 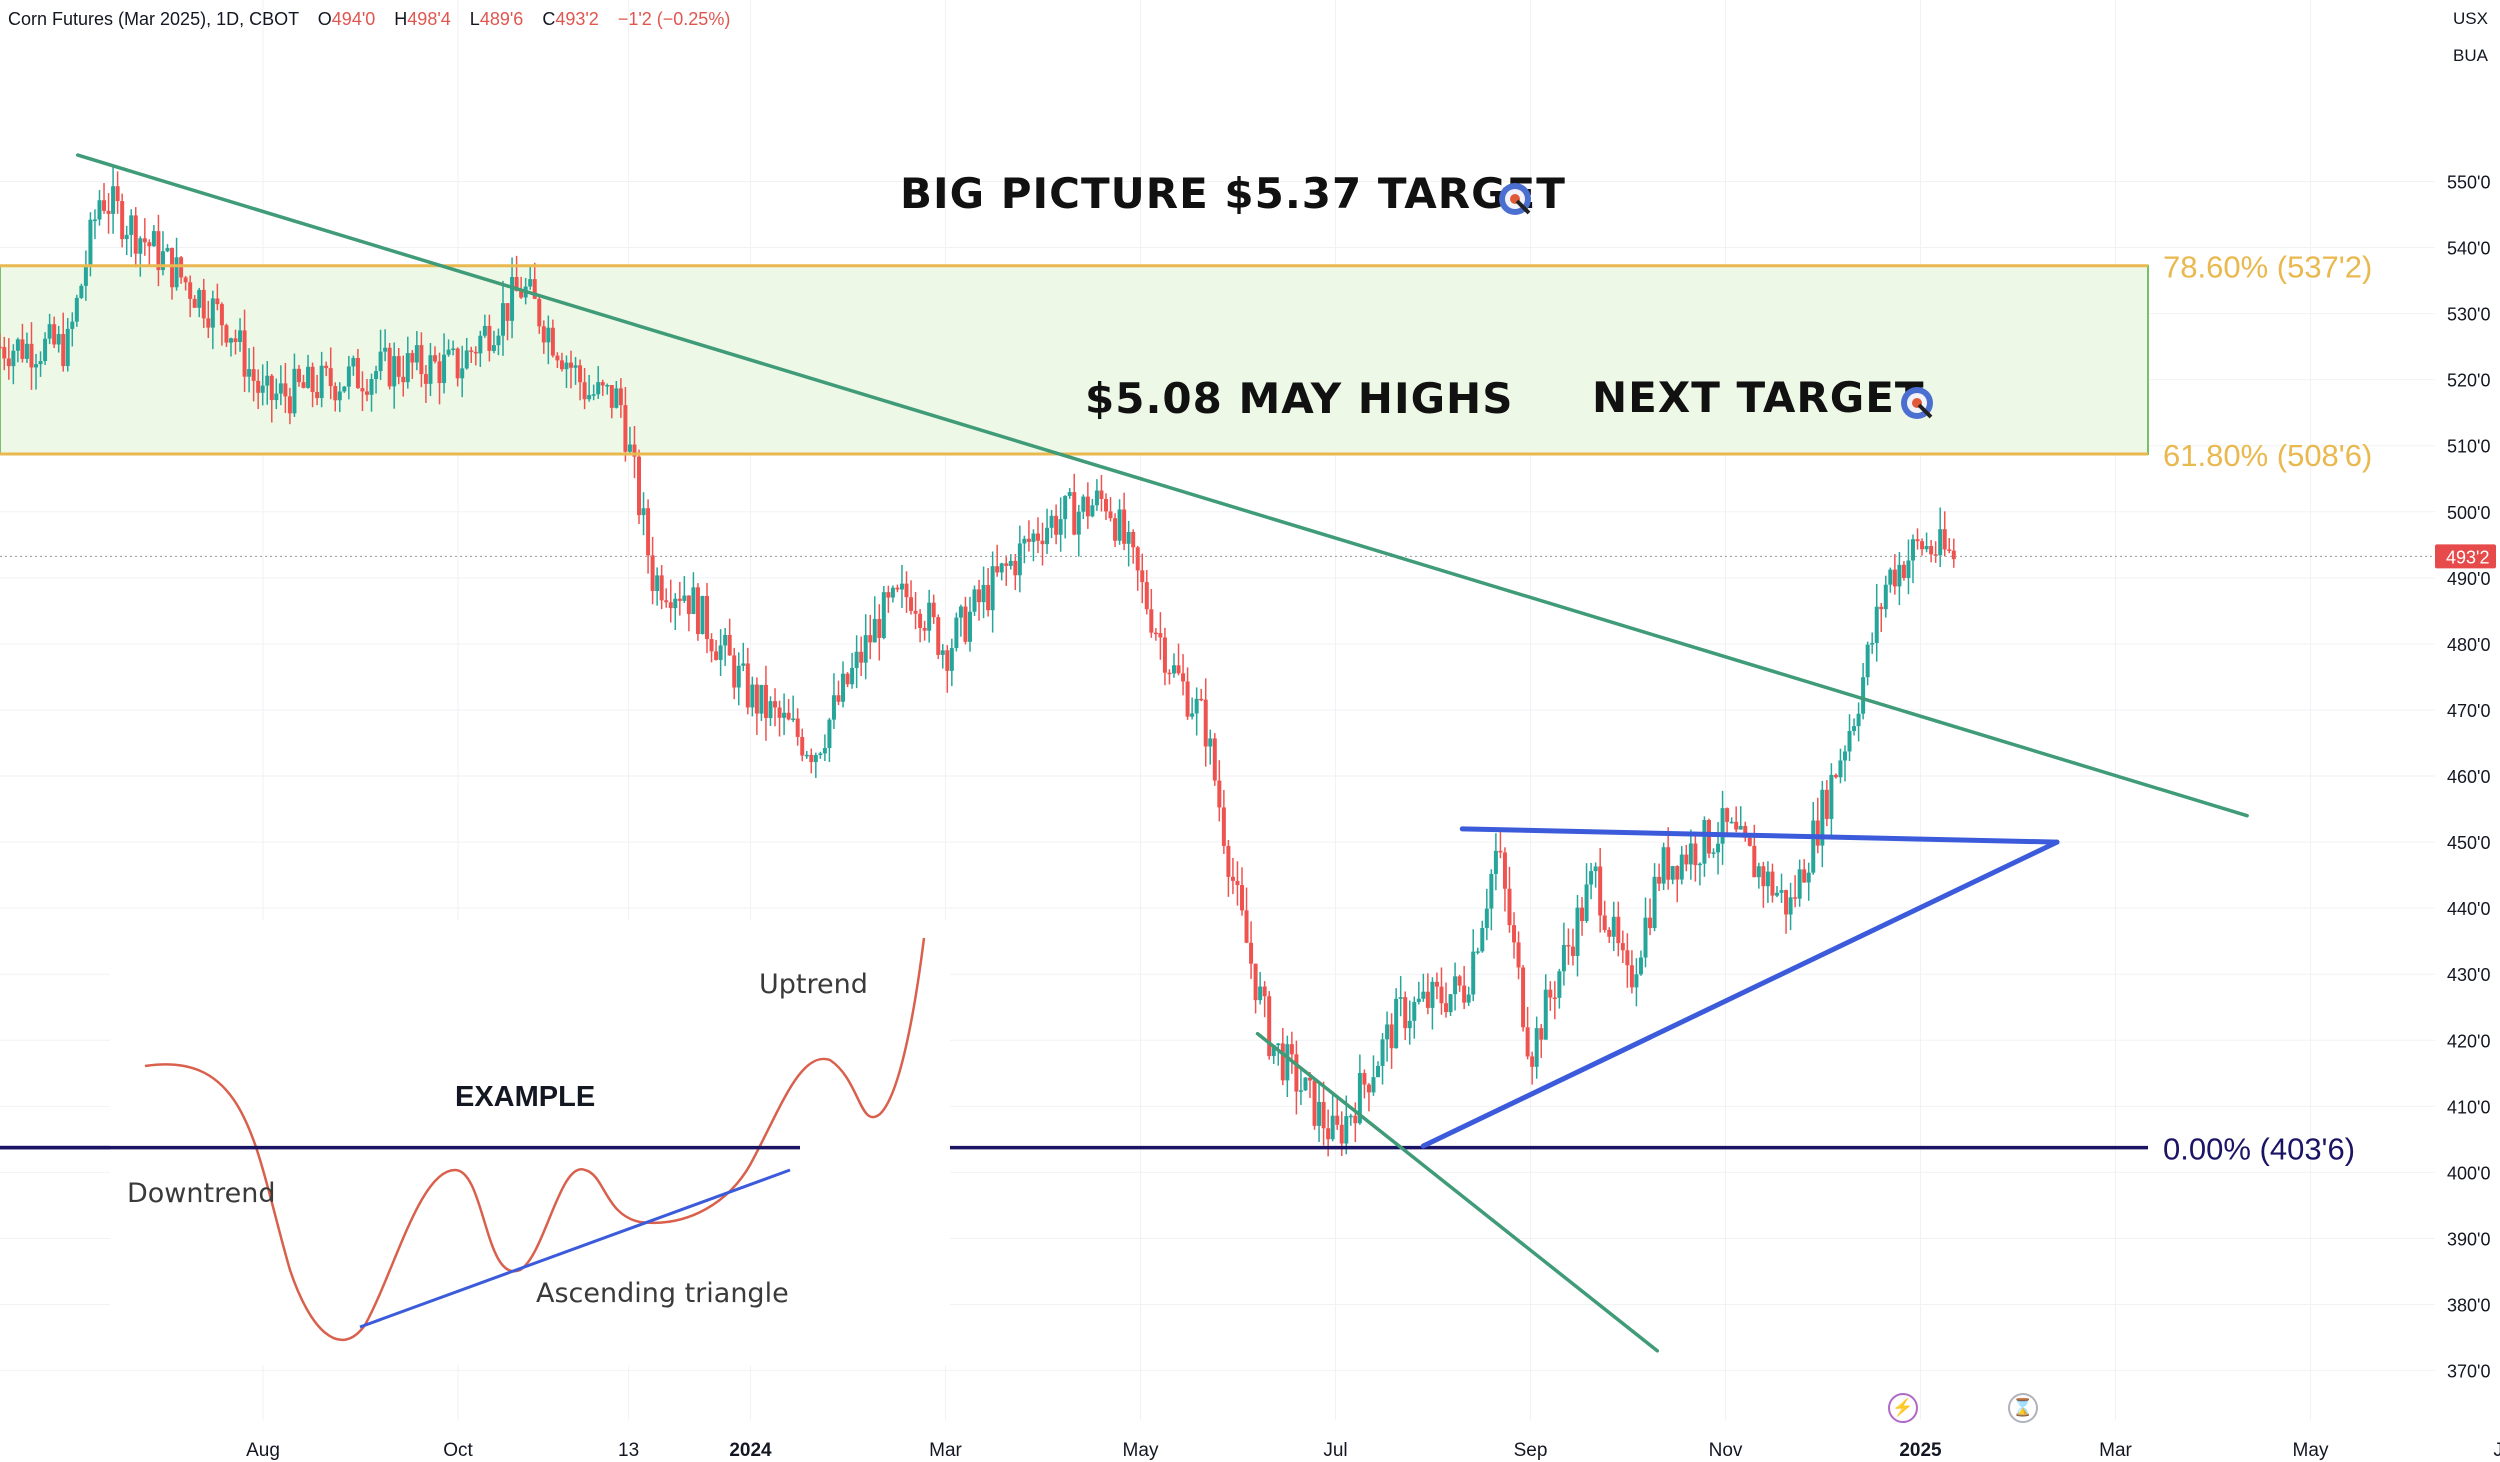 I want to click on y-tick-label: 520'0, so click(x=2468, y=381).